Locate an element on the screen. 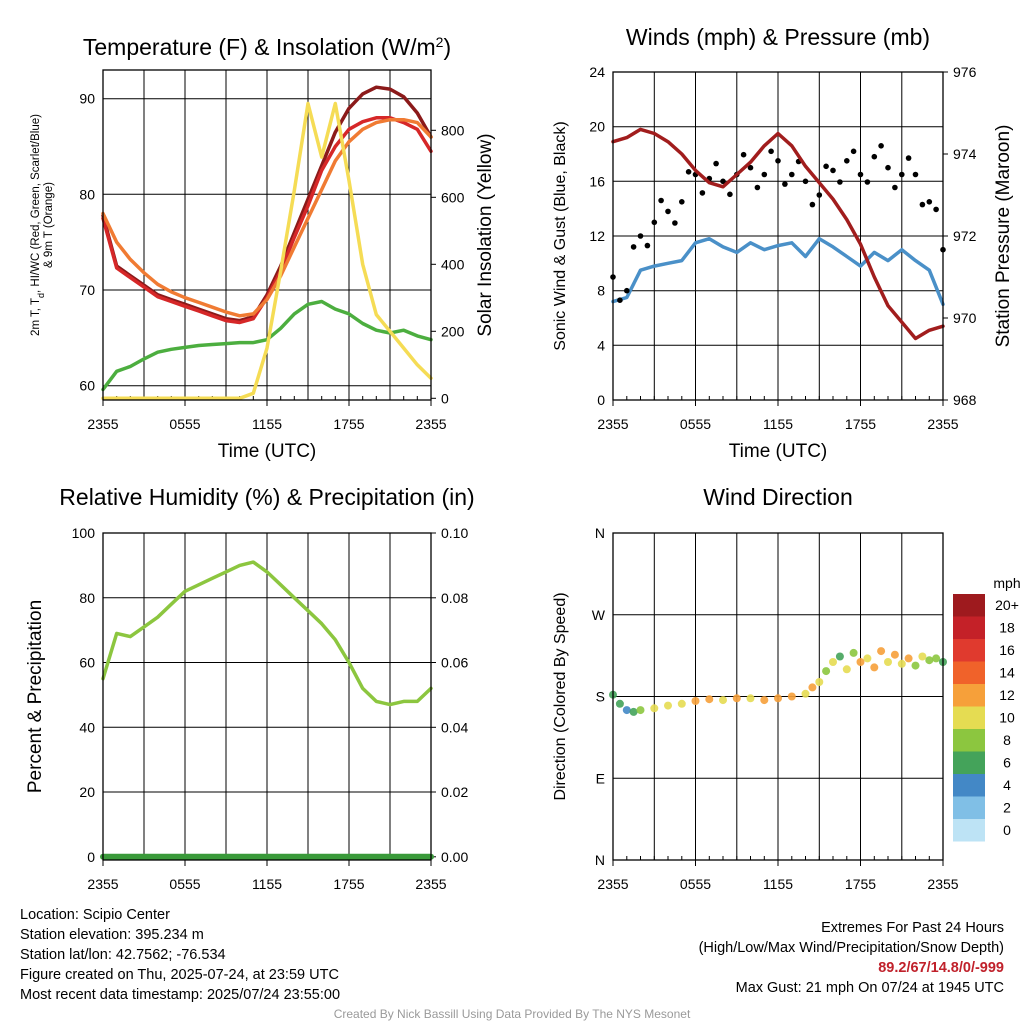  y-right-tick-label: 0.04 is located at coordinates (454, 727).